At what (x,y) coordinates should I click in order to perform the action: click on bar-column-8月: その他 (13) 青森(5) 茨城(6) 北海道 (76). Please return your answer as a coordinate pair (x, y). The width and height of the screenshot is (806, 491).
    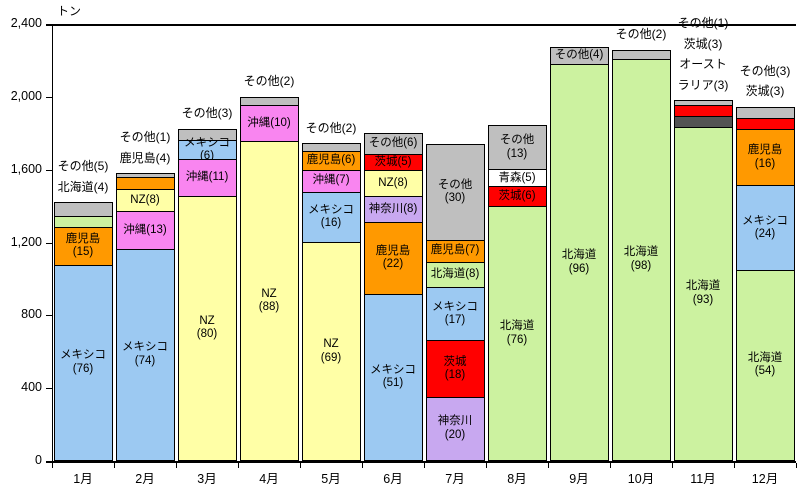
    Looking at the image, I should click on (517, 293).